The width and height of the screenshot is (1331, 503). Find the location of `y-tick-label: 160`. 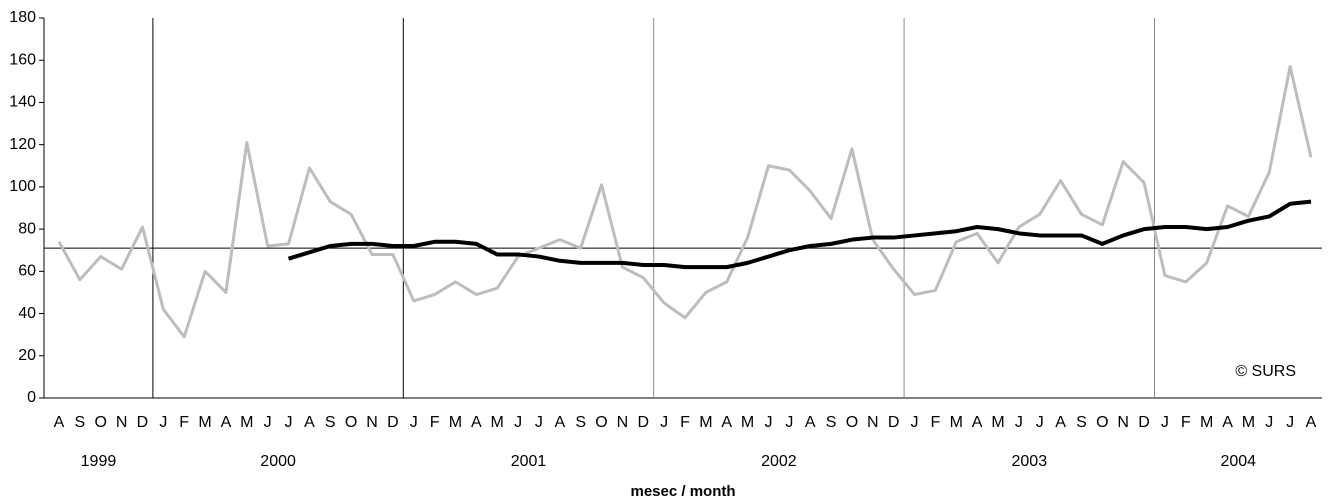

y-tick-label: 160 is located at coordinates (22, 59).